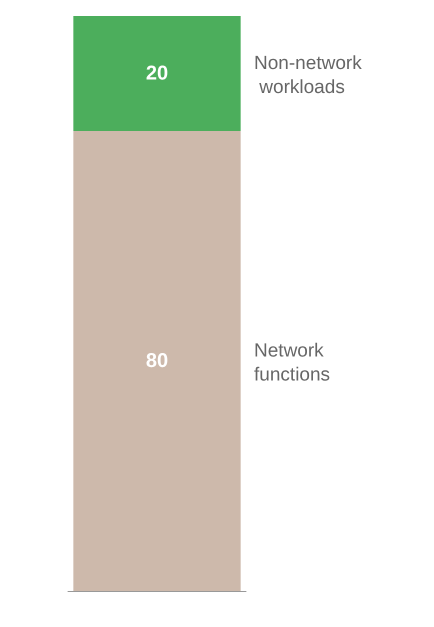 This screenshot has width=434, height=627. What do you see at coordinates (308, 75) in the screenshot?
I see `series-label: Non-network workloads` at bounding box center [308, 75].